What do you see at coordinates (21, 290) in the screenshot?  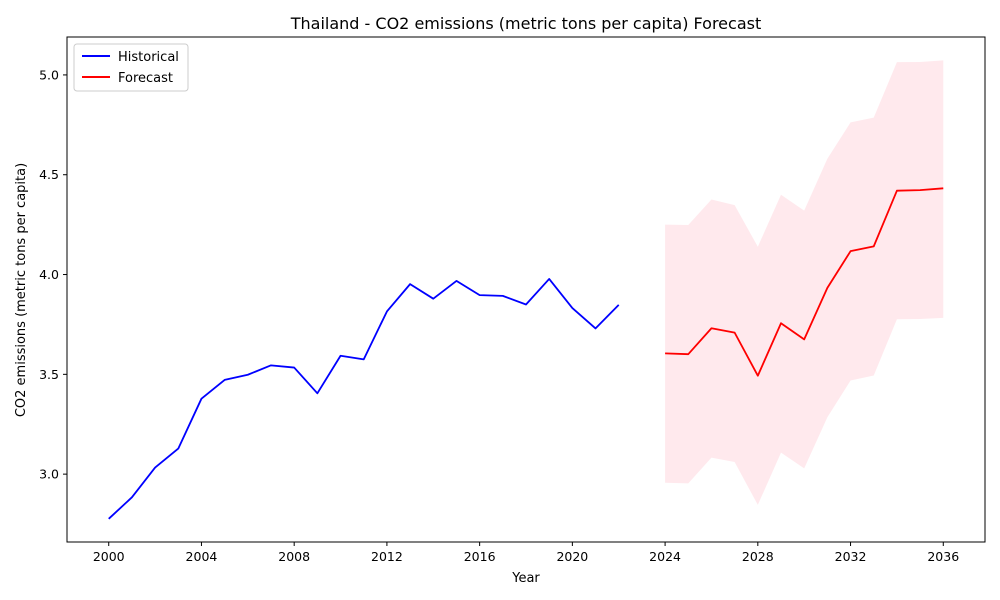 I see `y-axis-label: CO2 emissions (metric tons per capita)` at bounding box center [21, 290].